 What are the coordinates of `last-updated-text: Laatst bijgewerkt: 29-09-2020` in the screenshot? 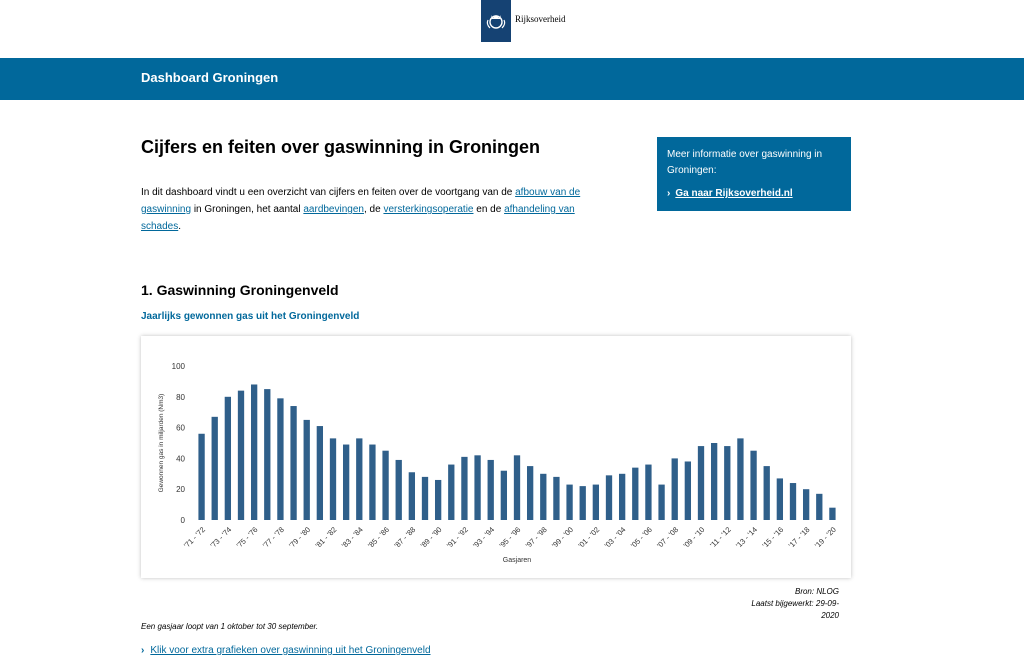 It's located at (795, 609).